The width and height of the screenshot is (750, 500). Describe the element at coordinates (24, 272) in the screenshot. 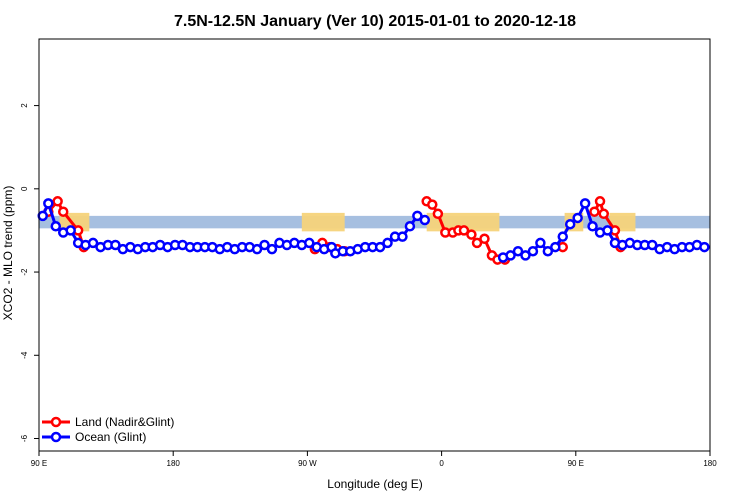

I see `y-tick-label: -2` at that location.